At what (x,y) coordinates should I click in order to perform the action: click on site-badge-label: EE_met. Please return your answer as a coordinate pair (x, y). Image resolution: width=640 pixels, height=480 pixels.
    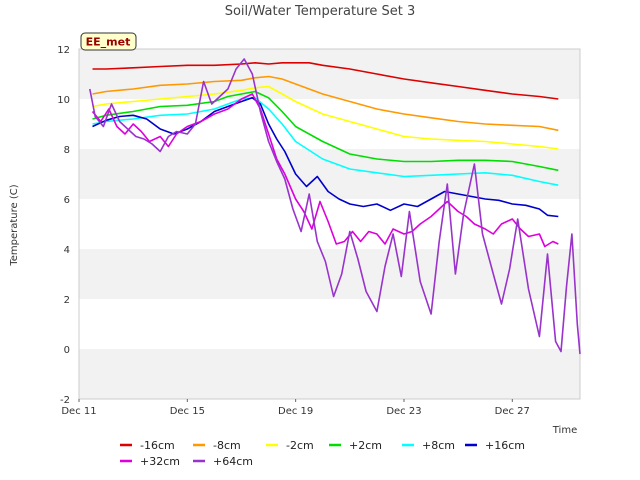
    Looking at the image, I should click on (108, 42).